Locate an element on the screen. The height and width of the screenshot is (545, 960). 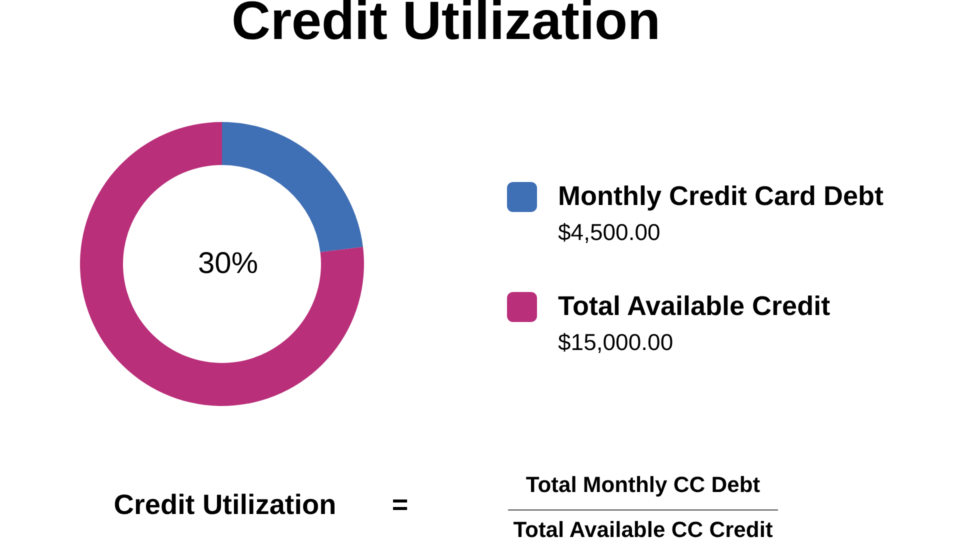
donut-slice is located at coordinates (292, 187).